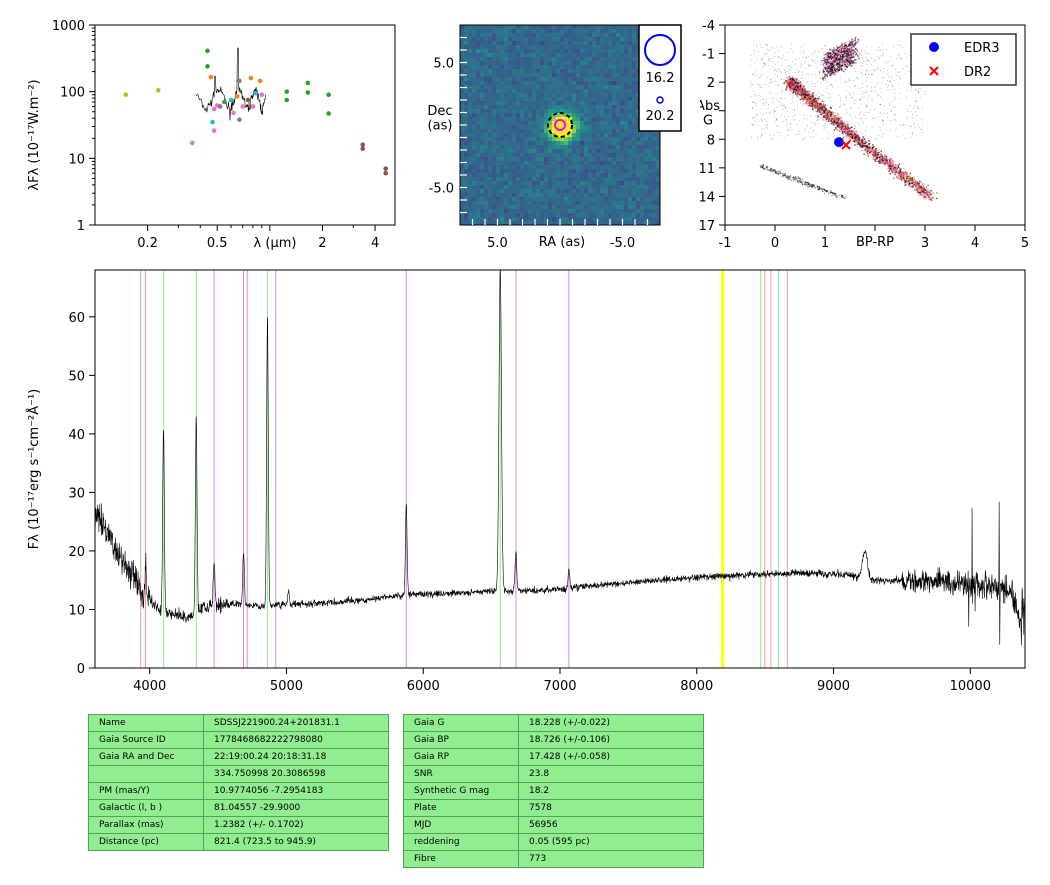 The height and width of the screenshot is (885, 1050). I want to click on sed-ytick-label: 1, so click(81, 226).